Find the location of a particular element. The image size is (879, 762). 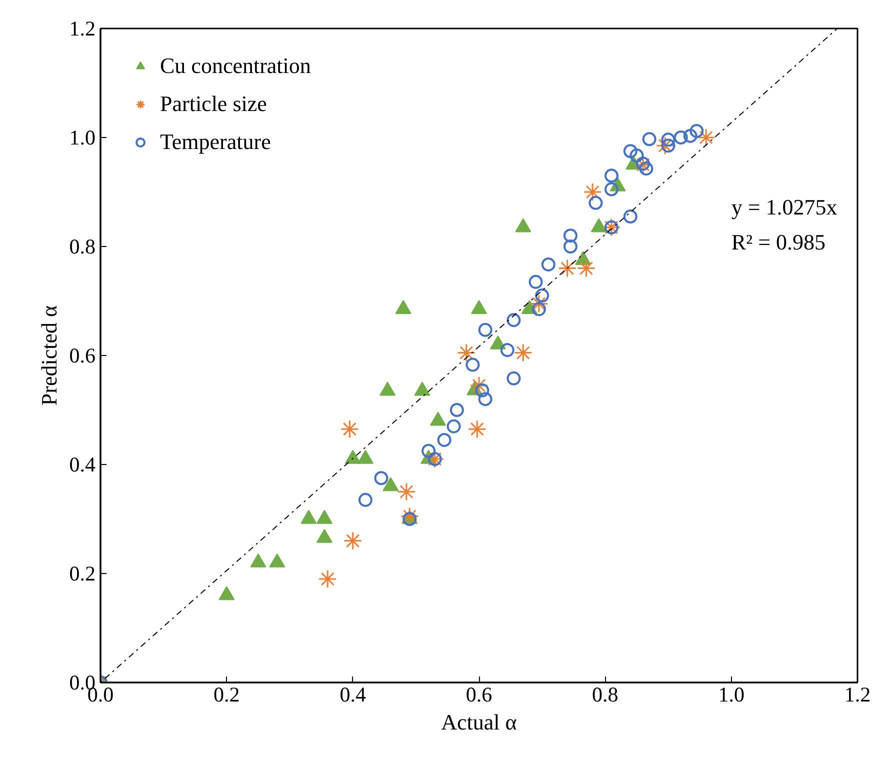

annotation: y = 1.0275x is located at coordinates (784, 207).